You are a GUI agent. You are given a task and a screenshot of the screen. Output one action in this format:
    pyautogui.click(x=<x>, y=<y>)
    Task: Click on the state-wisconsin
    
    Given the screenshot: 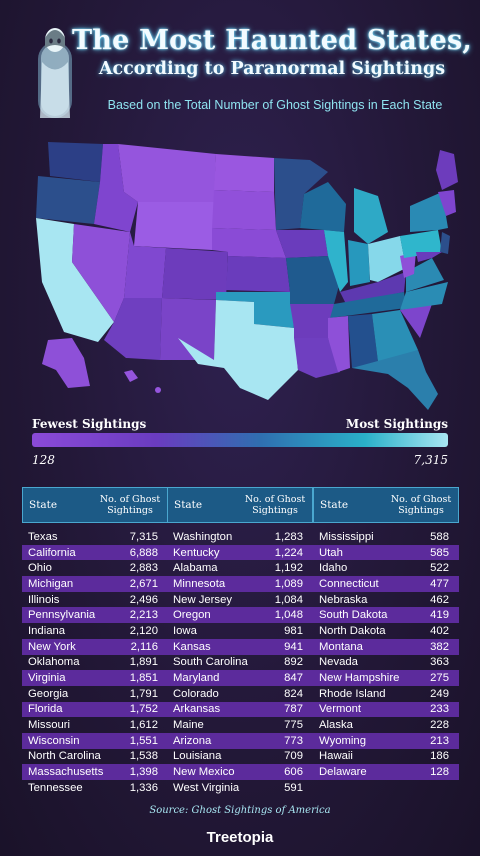 What is the action you would take?
    pyautogui.click(x=323, y=207)
    